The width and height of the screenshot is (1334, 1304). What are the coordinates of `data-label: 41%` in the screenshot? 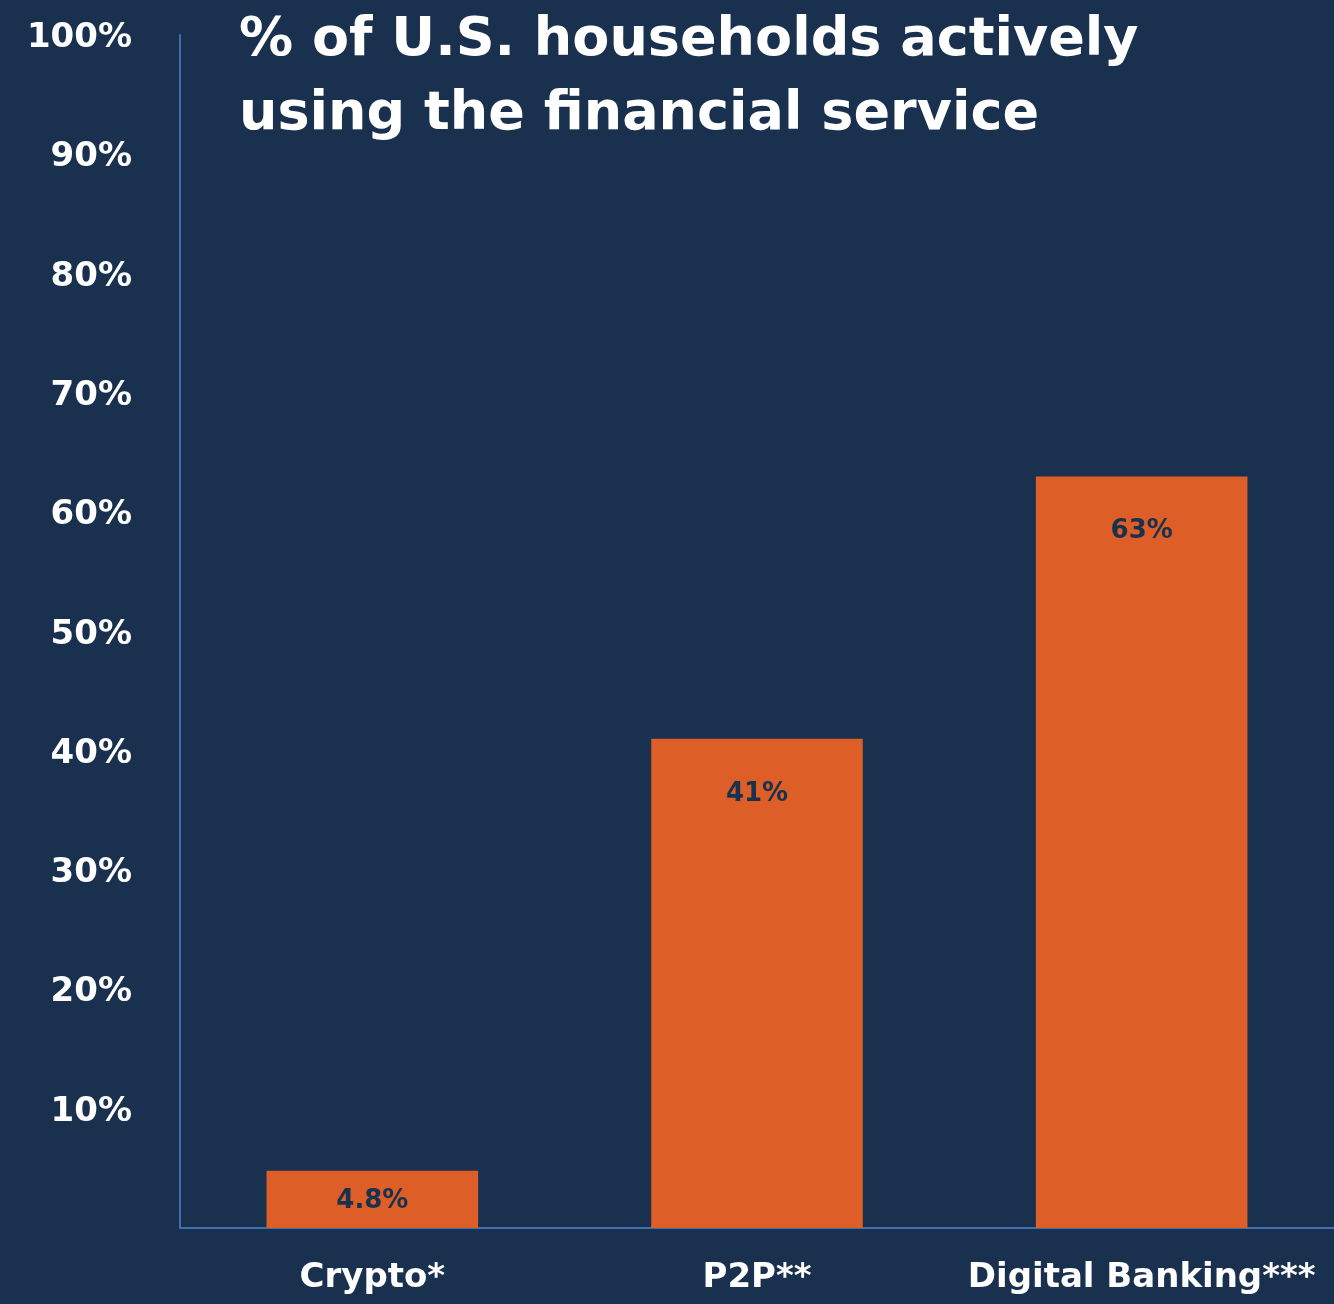 It's located at (757, 791).